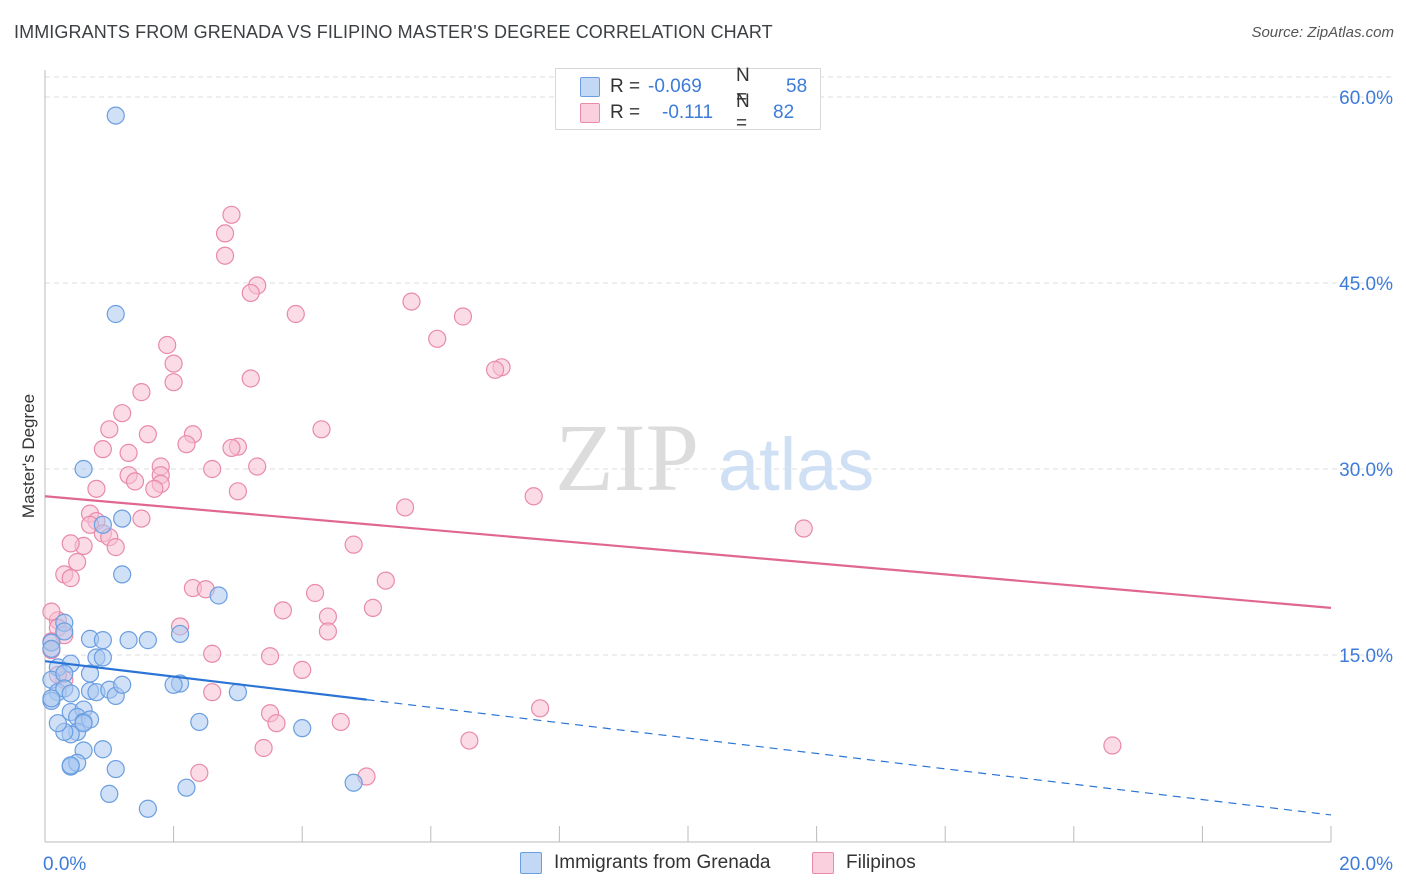 This screenshot has width=1406, height=892. I want to click on n-label: N =, so click(743, 86).